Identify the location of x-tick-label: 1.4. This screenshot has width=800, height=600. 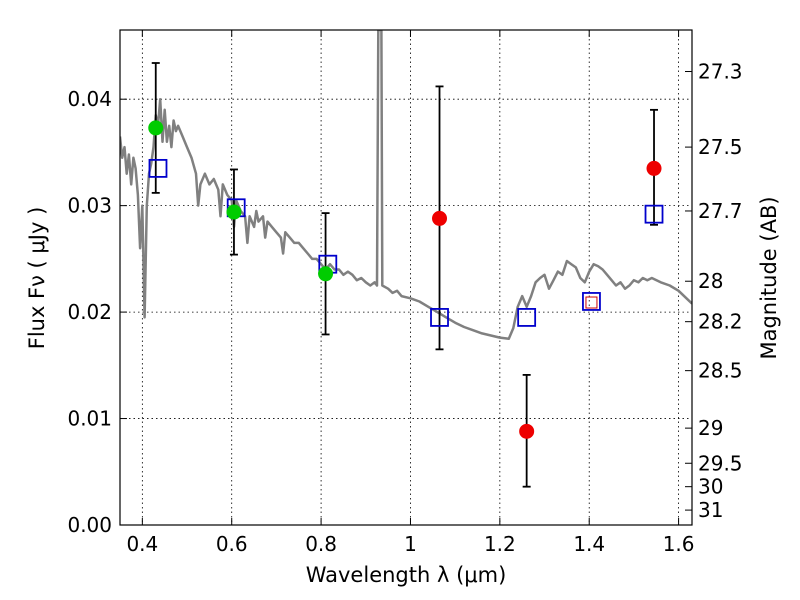
(589, 544).